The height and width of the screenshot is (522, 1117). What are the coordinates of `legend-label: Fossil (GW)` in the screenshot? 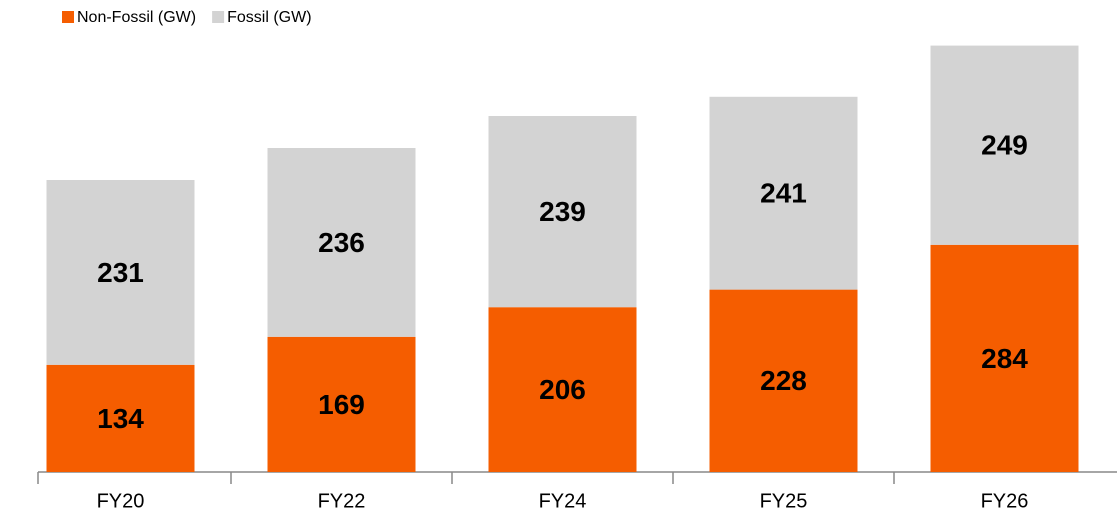 It's located at (269, 17).